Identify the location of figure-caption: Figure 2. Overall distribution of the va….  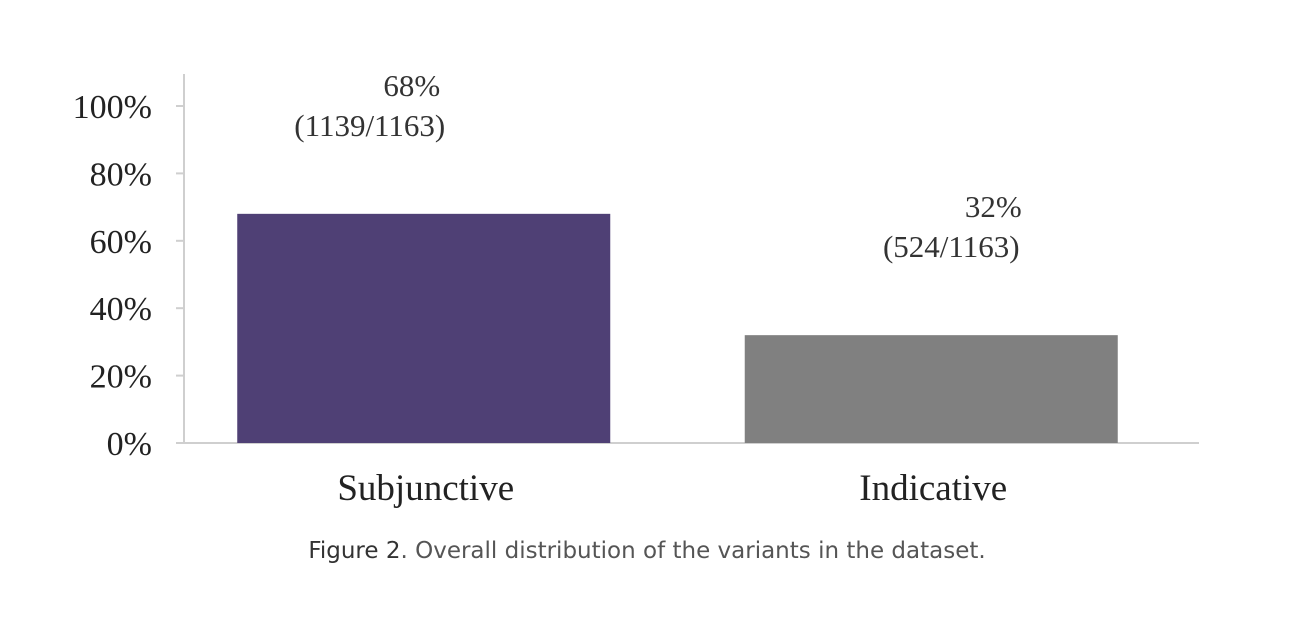
(647, 551).